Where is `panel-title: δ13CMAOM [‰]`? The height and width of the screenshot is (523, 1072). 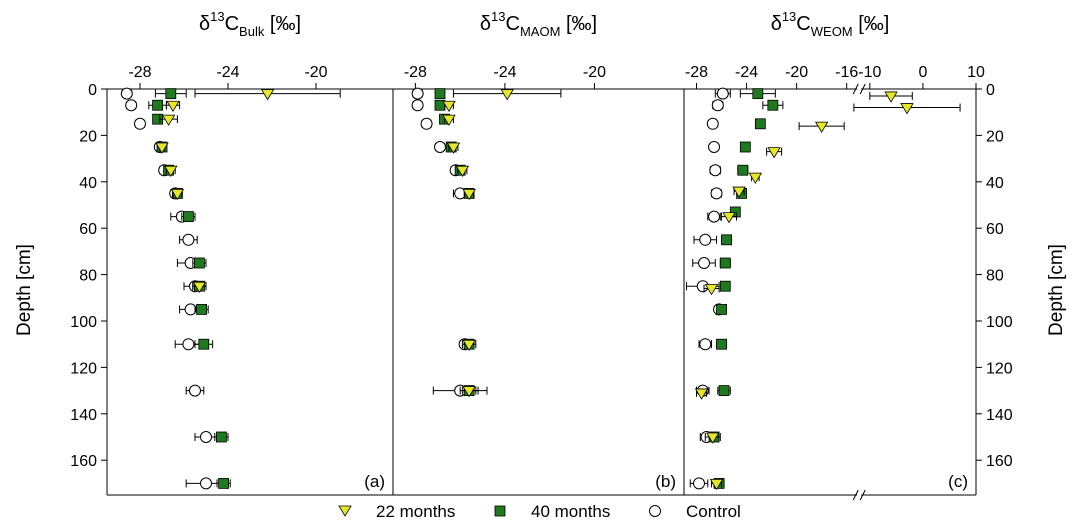
panel-title: δ13CMAOM [‰] is located at coordinates (538, 24).